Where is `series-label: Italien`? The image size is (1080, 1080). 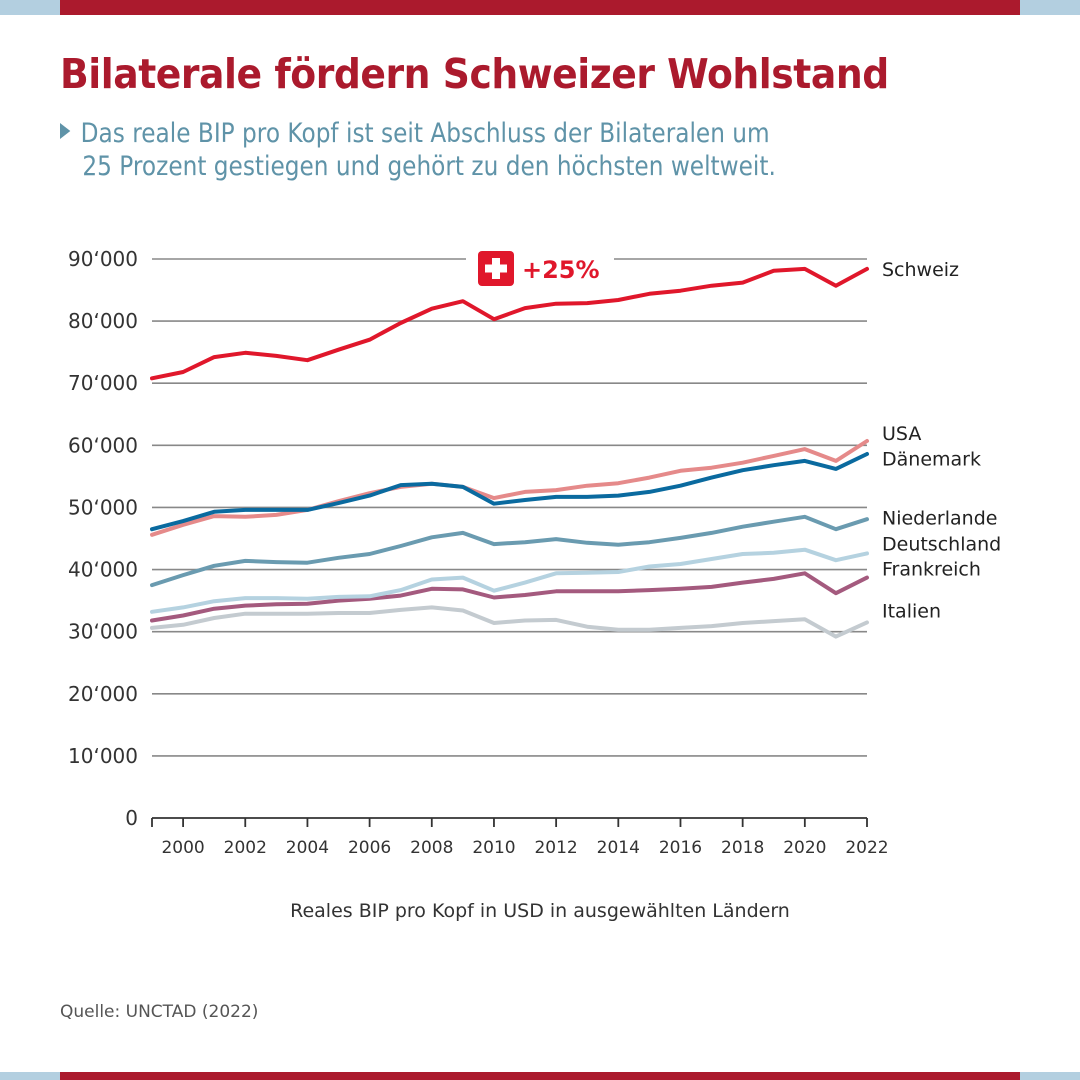 series-label: Italien is located at coordinates (911, 612).